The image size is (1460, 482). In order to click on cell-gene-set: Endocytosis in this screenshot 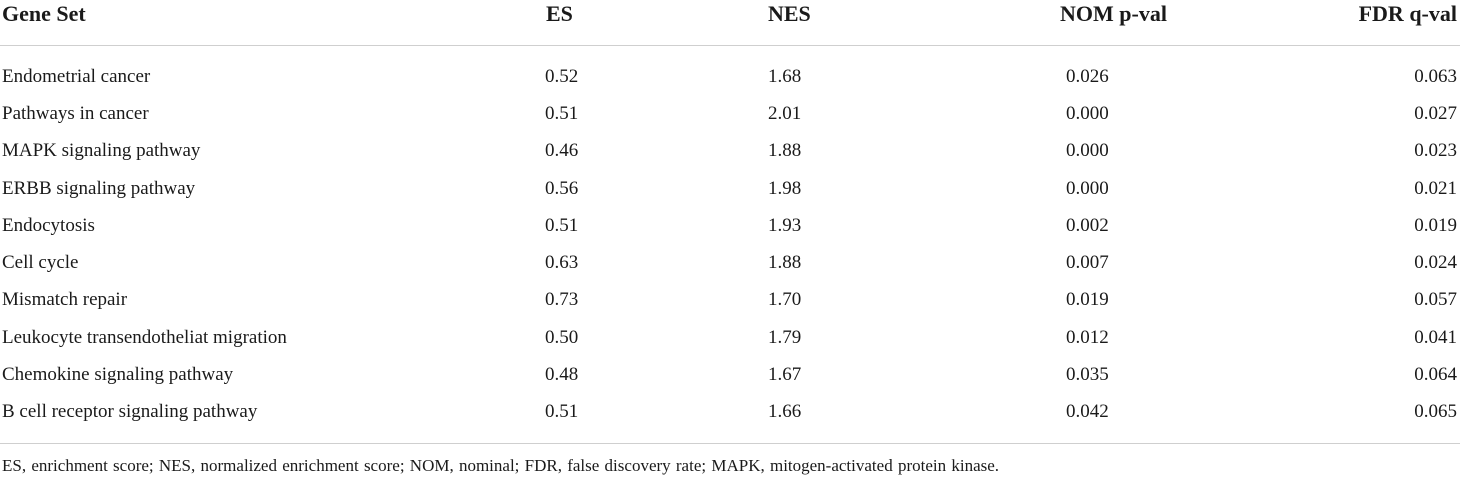, I will do `click(48, 225)`.